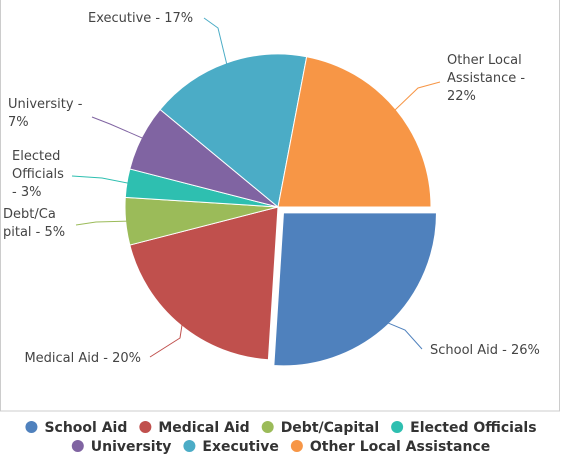  I want to click on legend-item-other-local-assistance: Other Local Assistance, so click(390, 447).